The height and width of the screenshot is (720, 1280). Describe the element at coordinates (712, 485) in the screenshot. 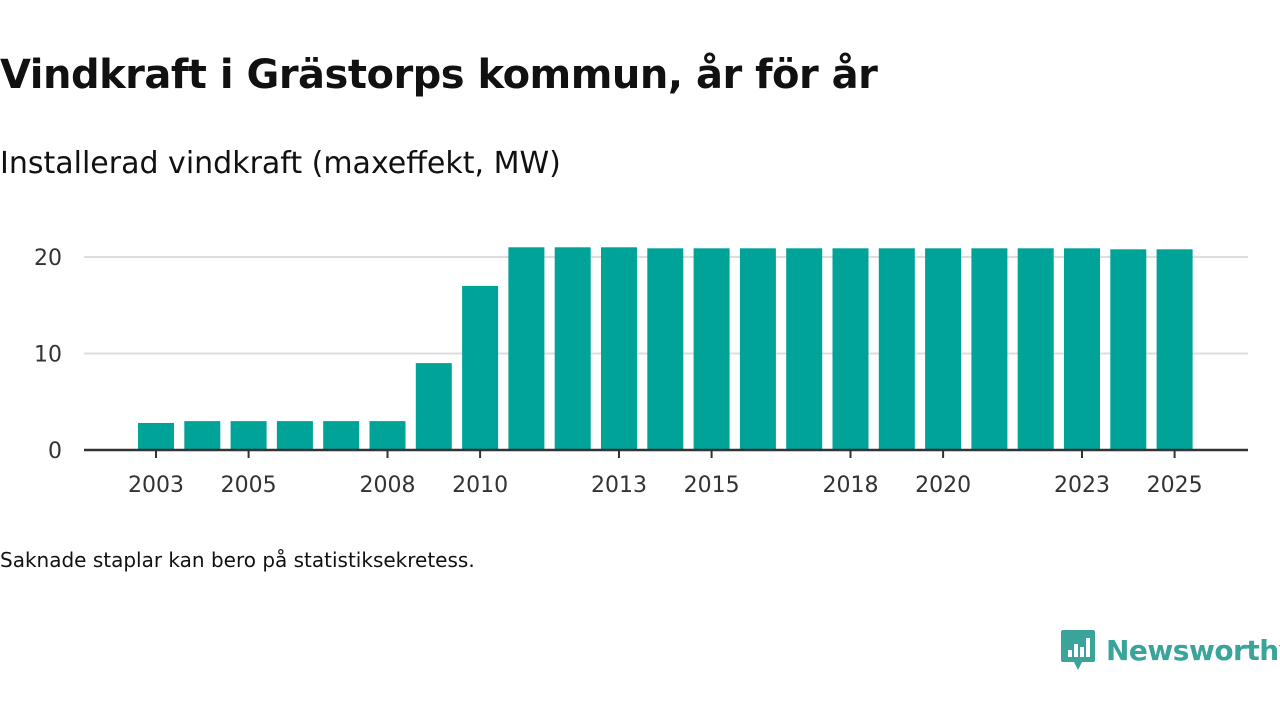

I see `x-tick-label: 2015` at that location.